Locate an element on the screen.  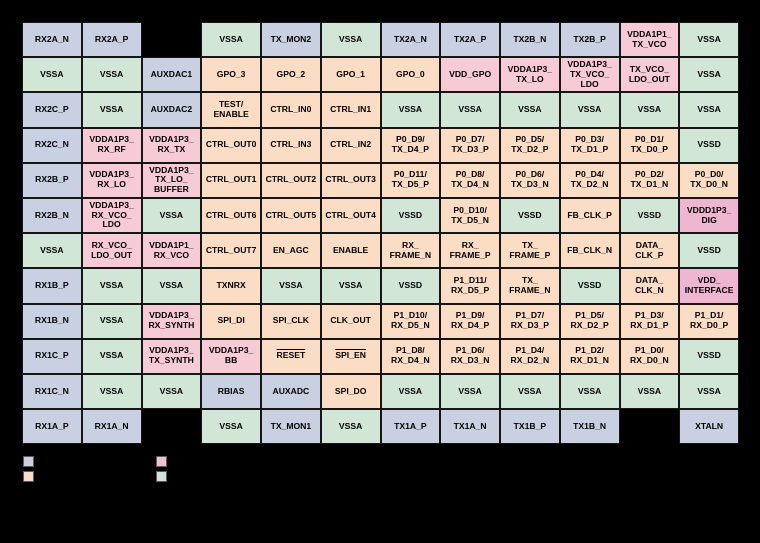
pin-label: SPI_DI is located at coordinates (231, 320).